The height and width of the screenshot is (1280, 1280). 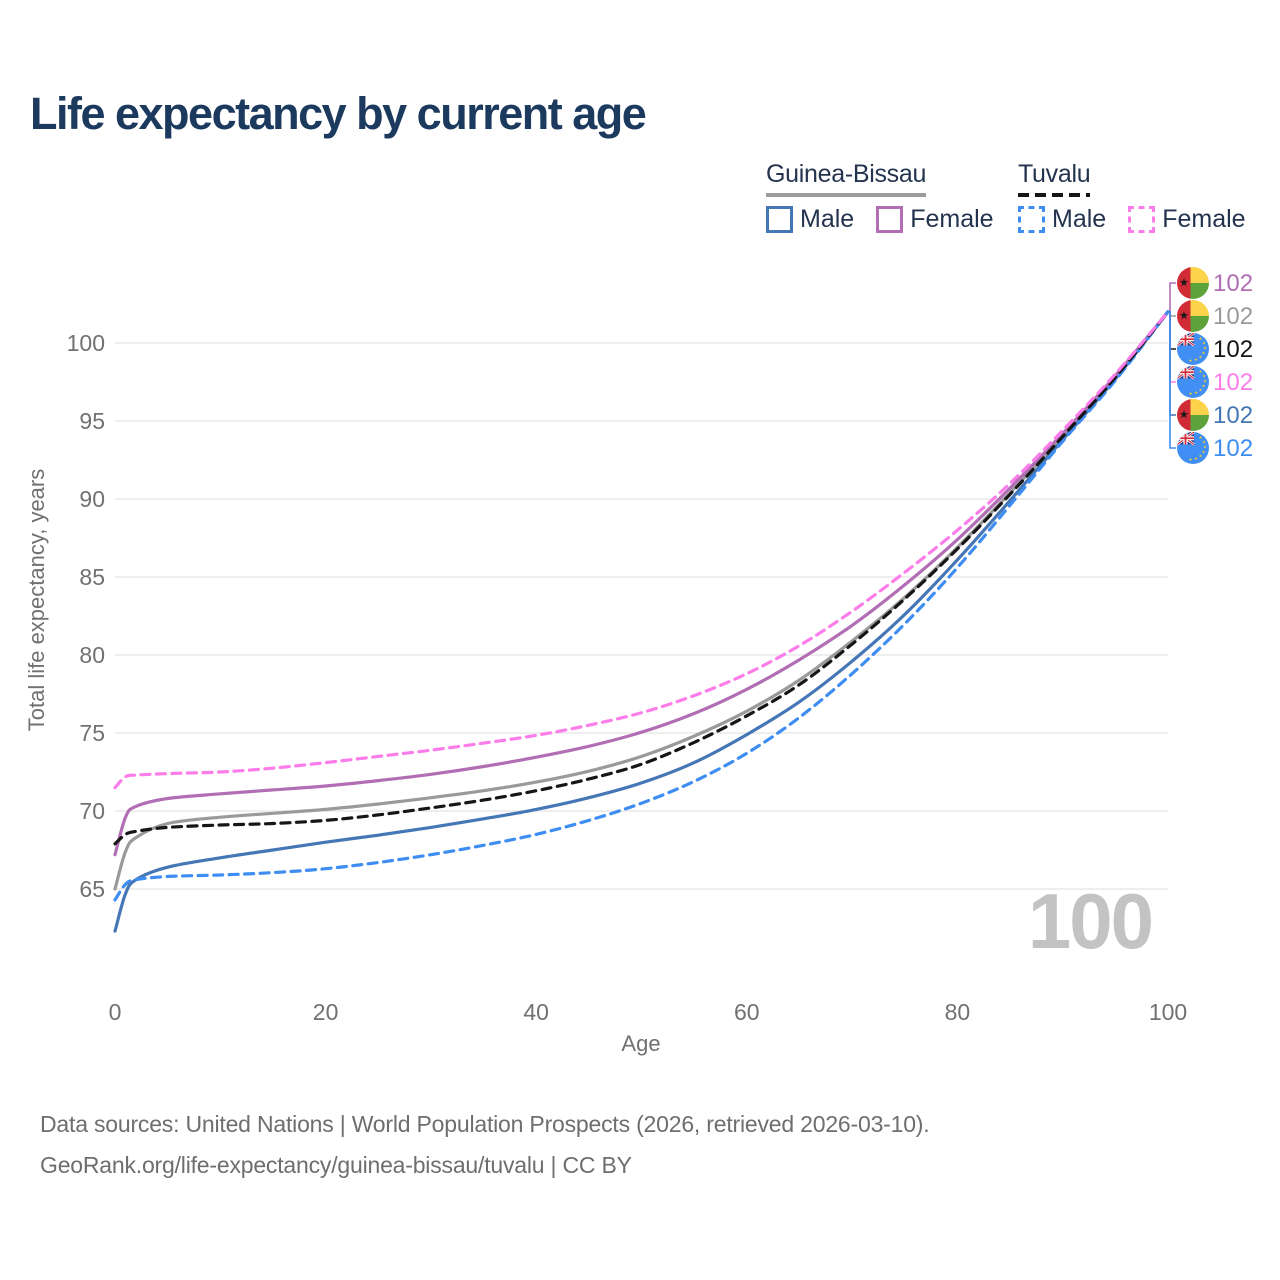 What do you see at coordinates (92, 499) in the screenshot?
I see `y-tick-label: 90` at bounding box center [92, 499].